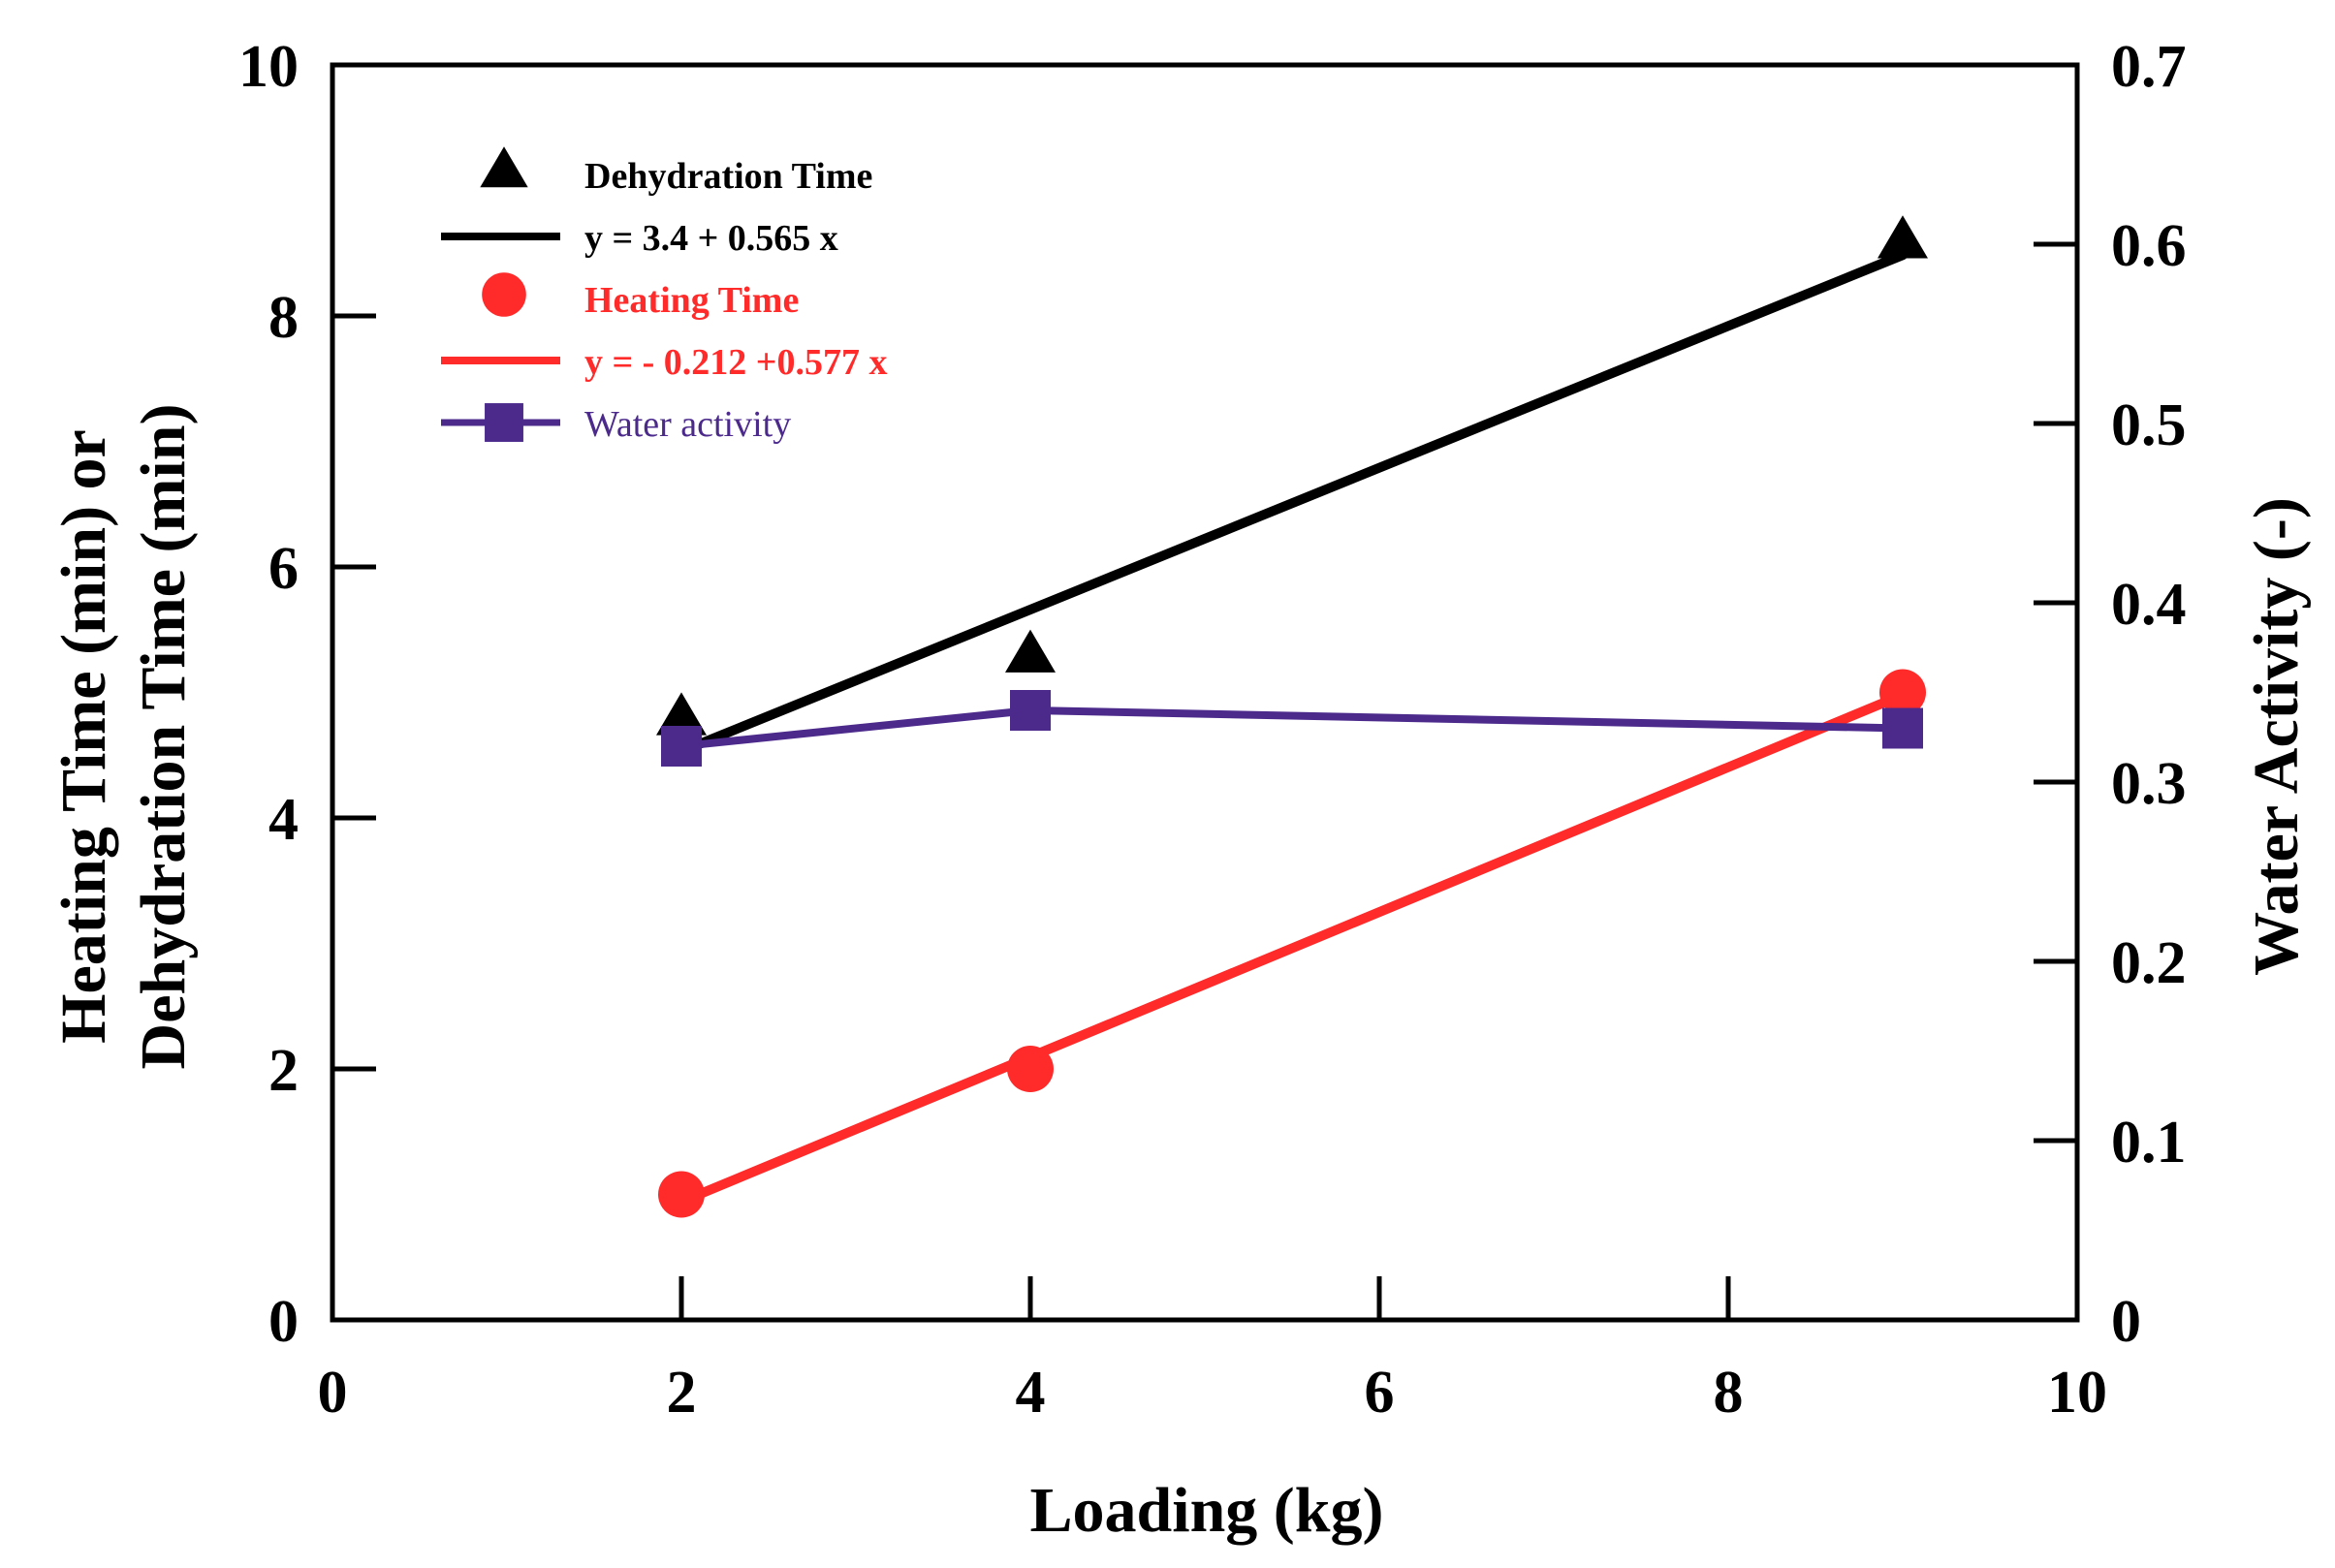 Image resolution: width=2335 pixels, height=1568 pixels. I want to click on y-left-axis-title-line1: Heating Time (min) or, so click(83, 737).